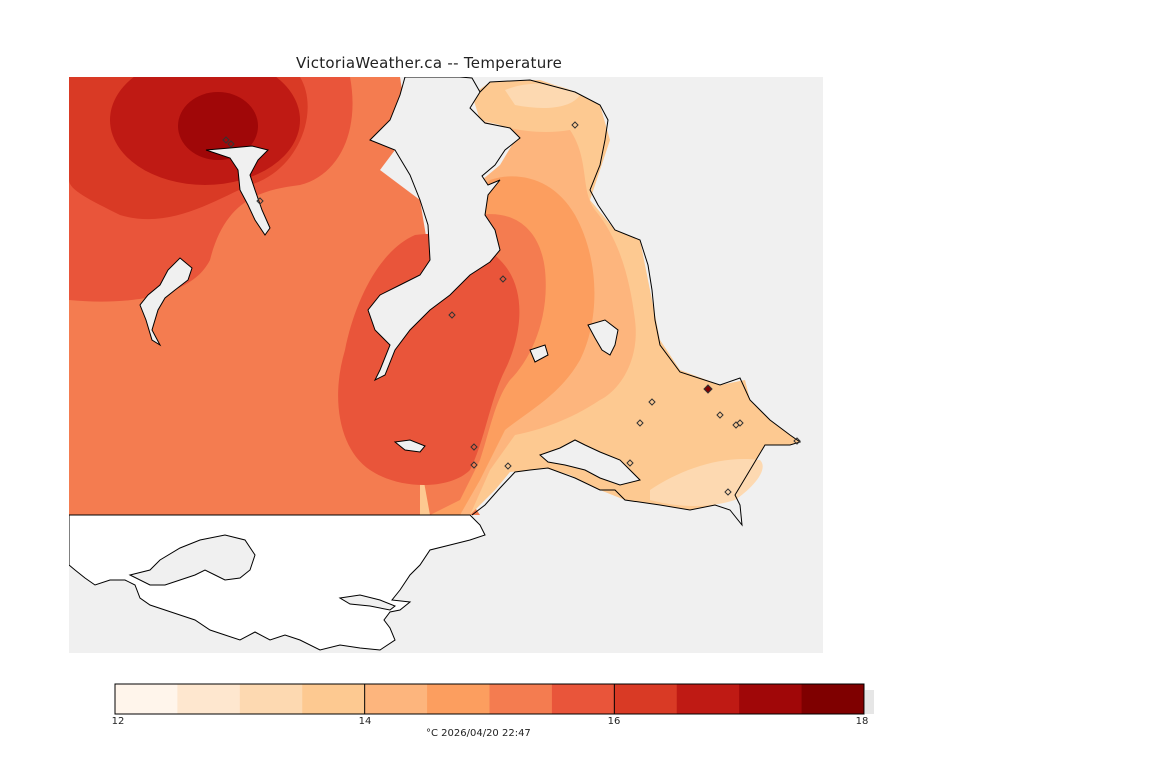 This screenshot has height=768, width=1152. I want to click on legend-tick-label: 14, so click(365, 721).